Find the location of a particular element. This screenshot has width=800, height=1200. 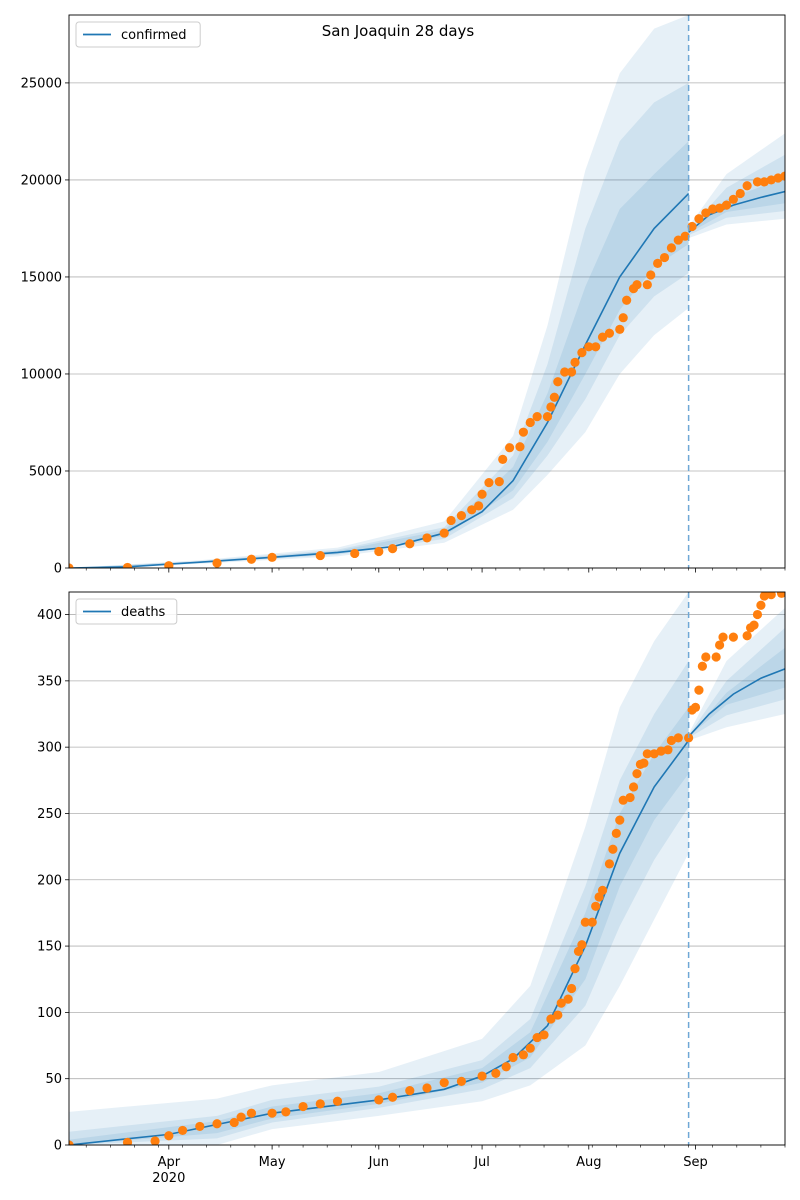

legend: deaths is located at coordinates (126, 611).